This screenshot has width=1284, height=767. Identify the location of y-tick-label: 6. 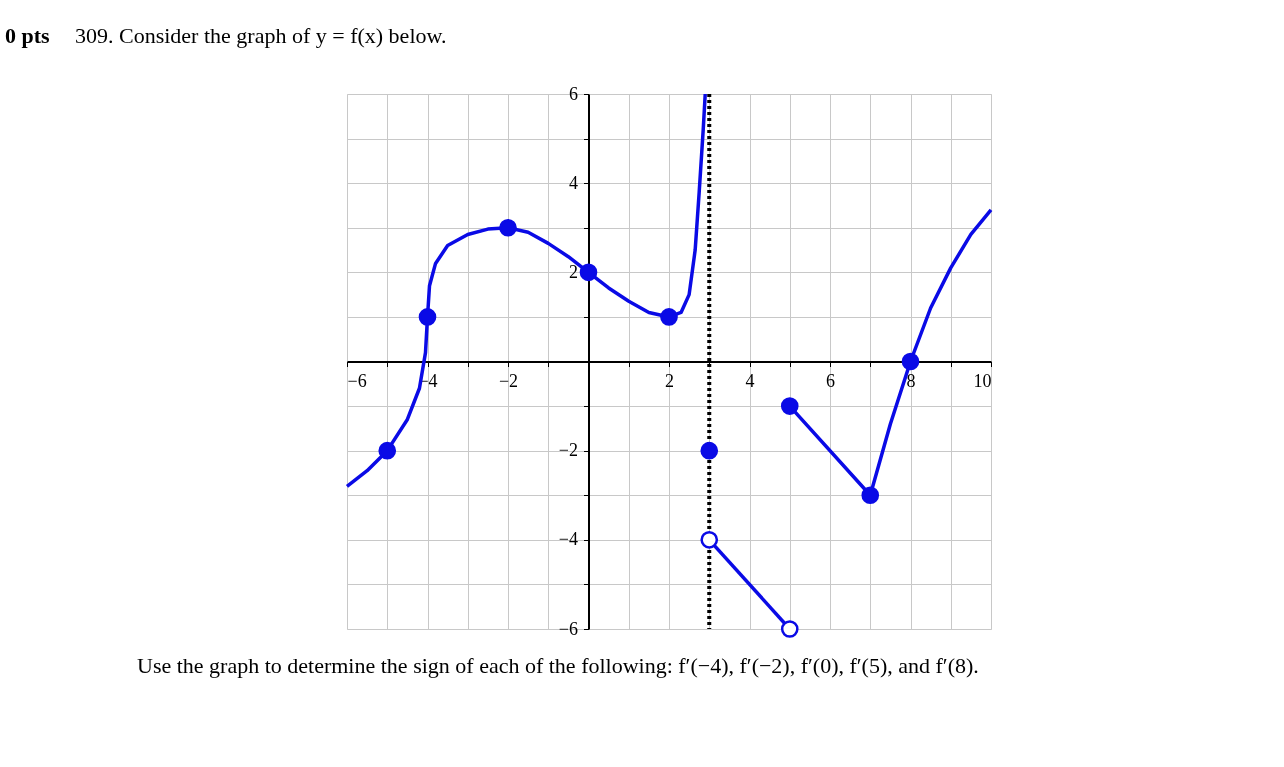
(573, 93).